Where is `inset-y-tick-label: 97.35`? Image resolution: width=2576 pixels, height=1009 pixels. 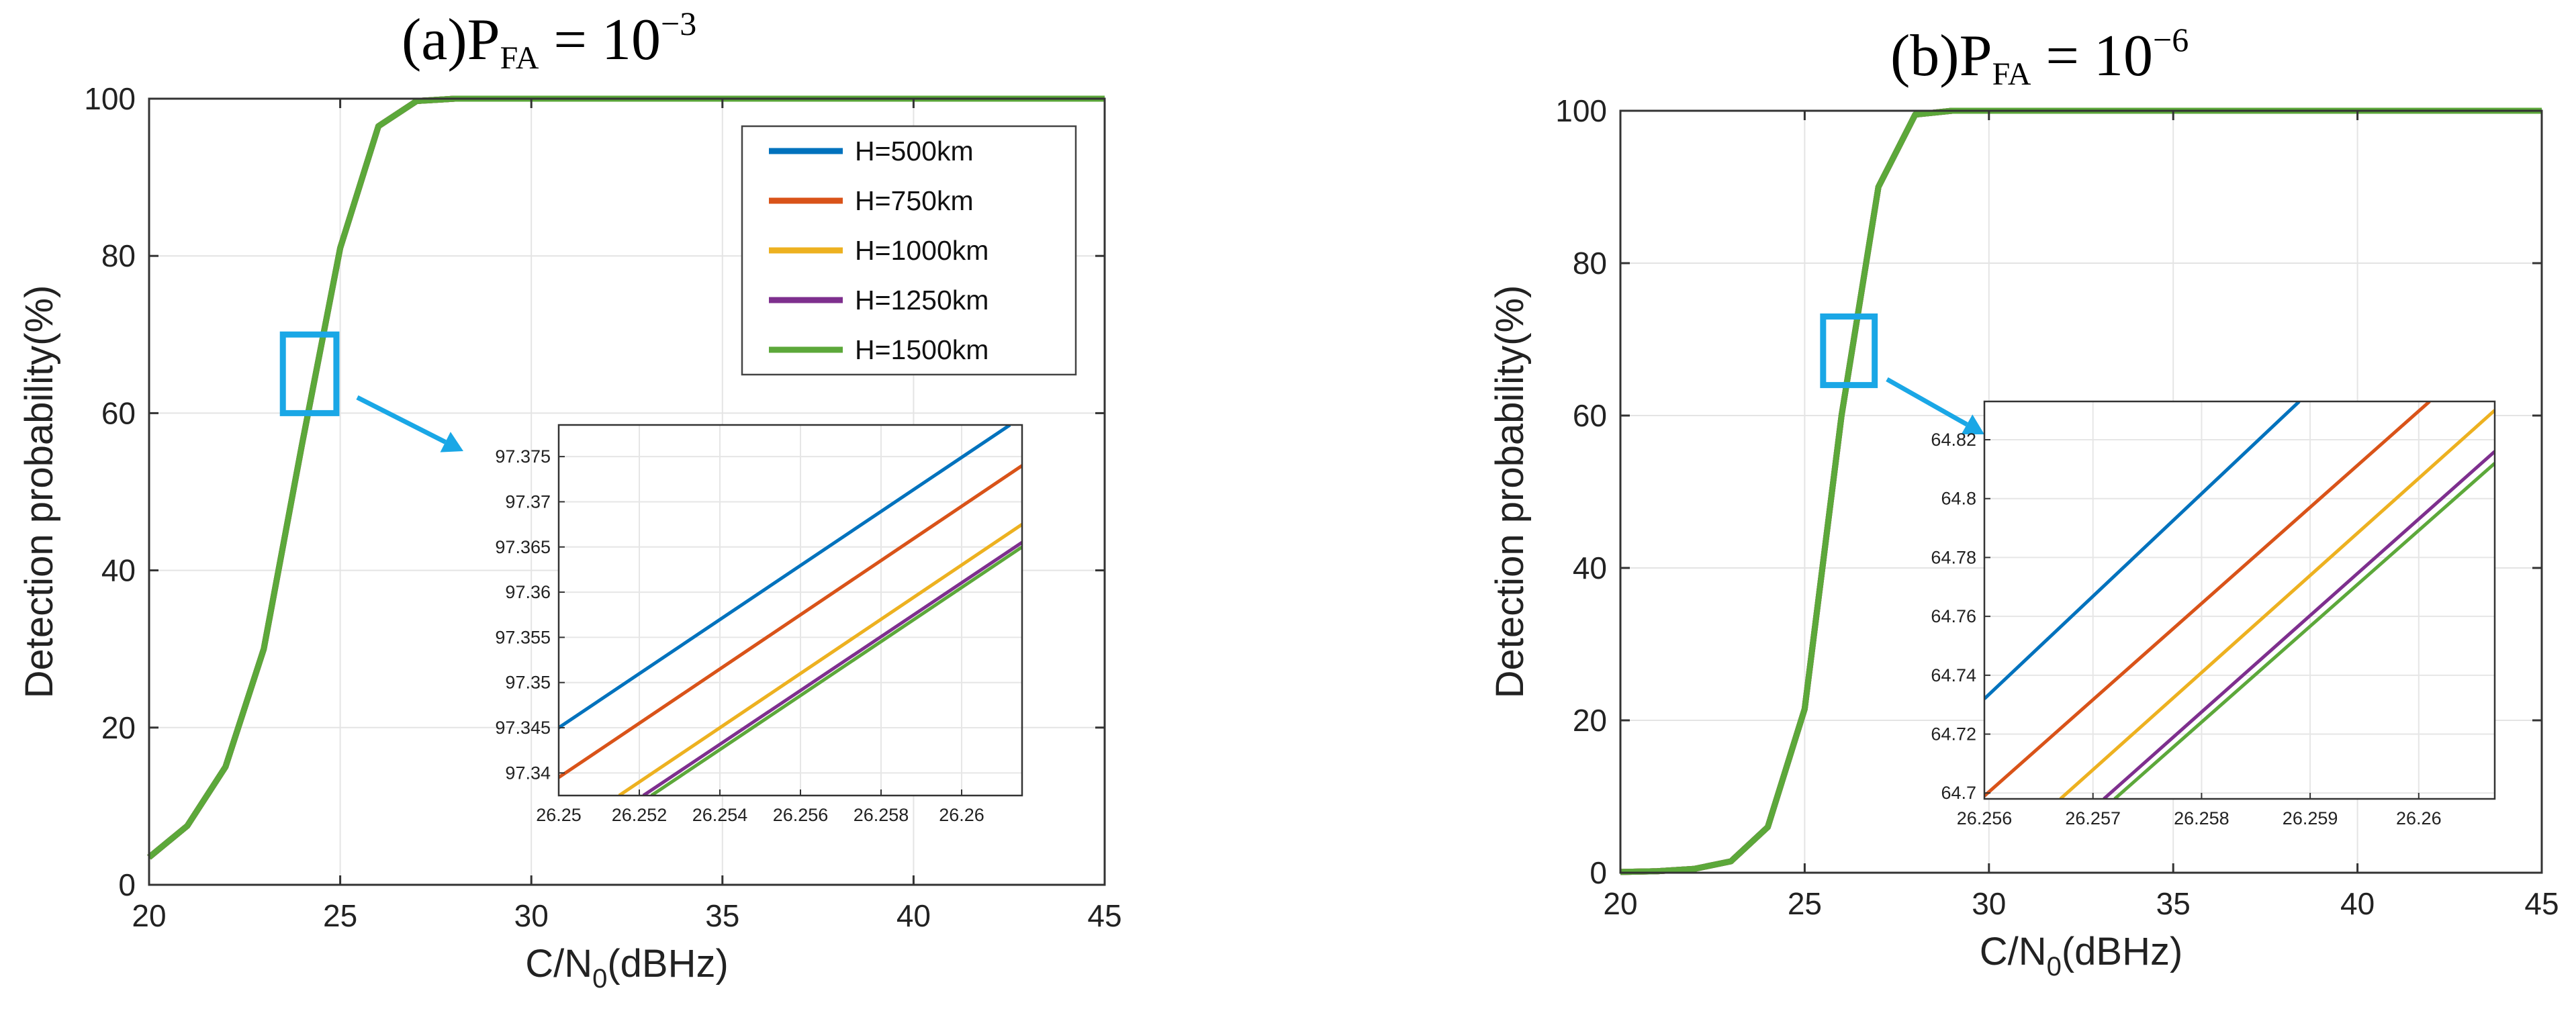 inset-y-tick-label: 97.35 is located at coordinates (528, 683).